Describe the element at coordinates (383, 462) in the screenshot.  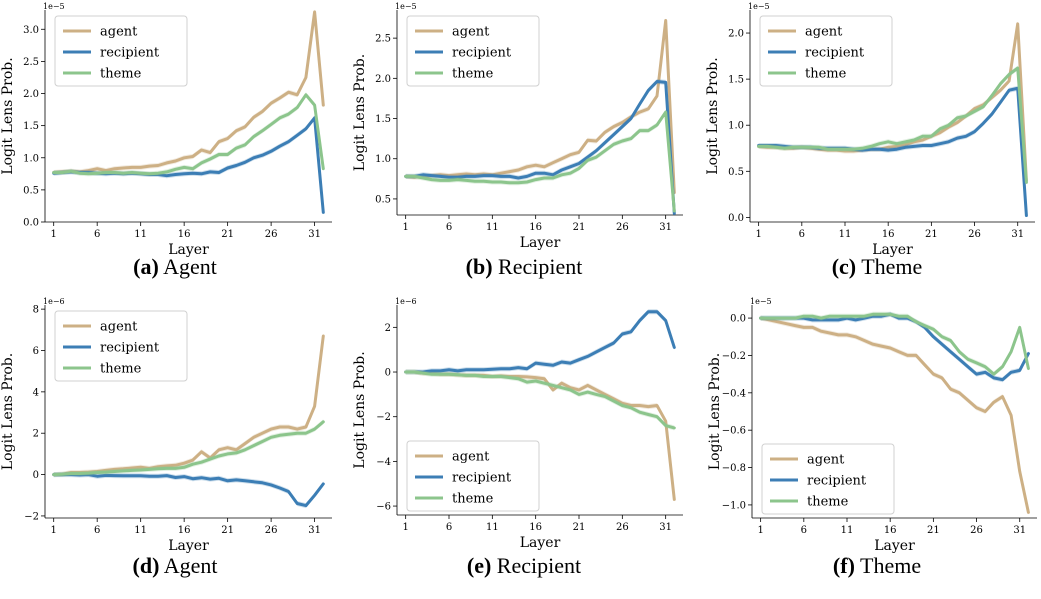
I see `y-tick-label: −4` at that location.